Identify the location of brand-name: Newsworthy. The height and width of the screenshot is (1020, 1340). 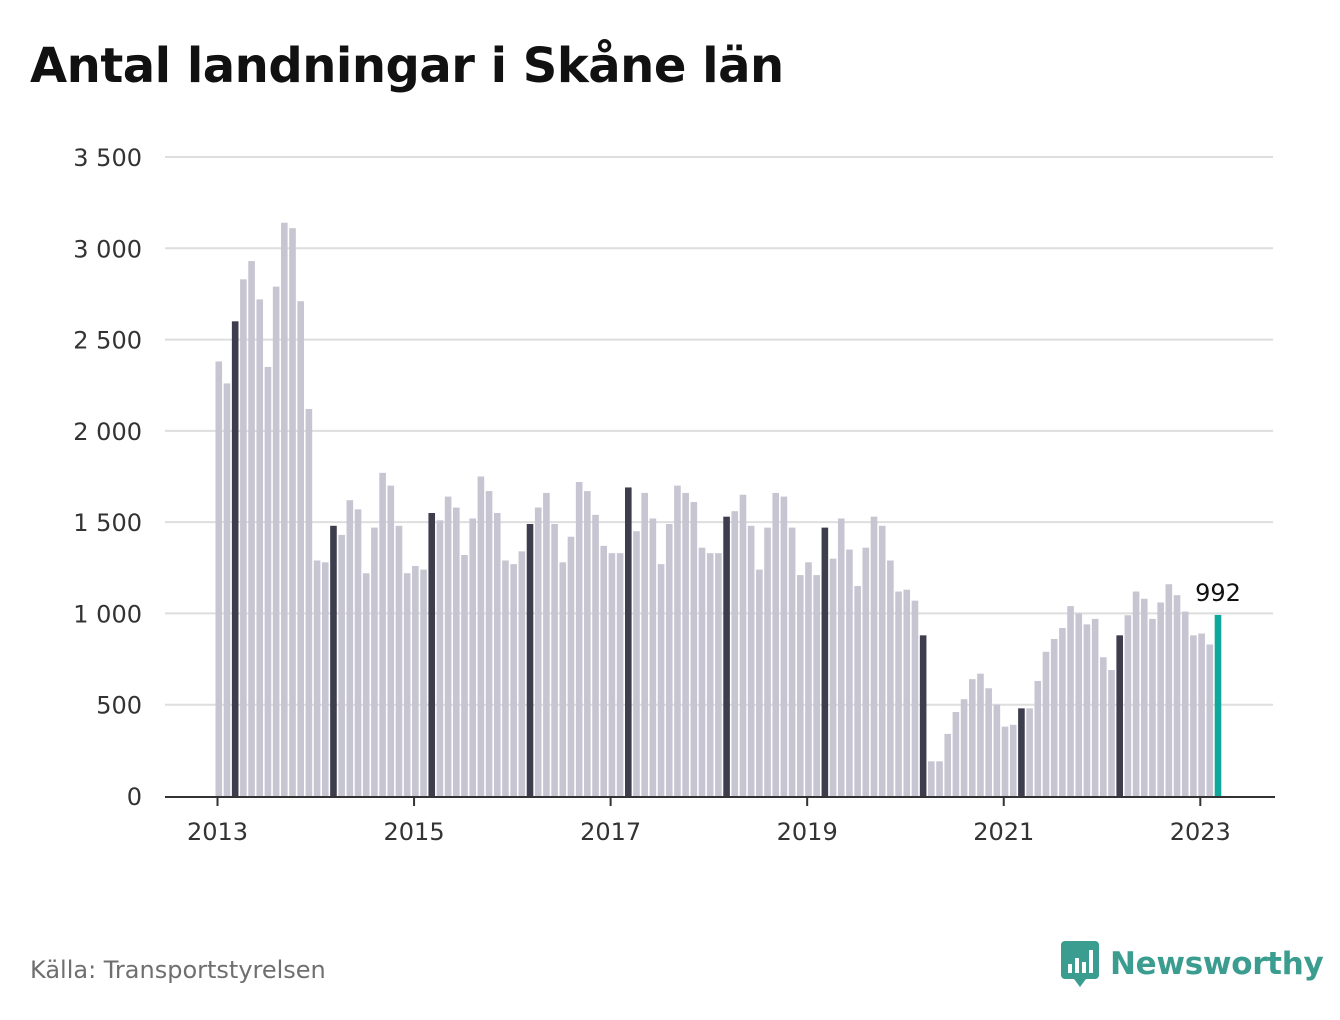
(1217, 964).